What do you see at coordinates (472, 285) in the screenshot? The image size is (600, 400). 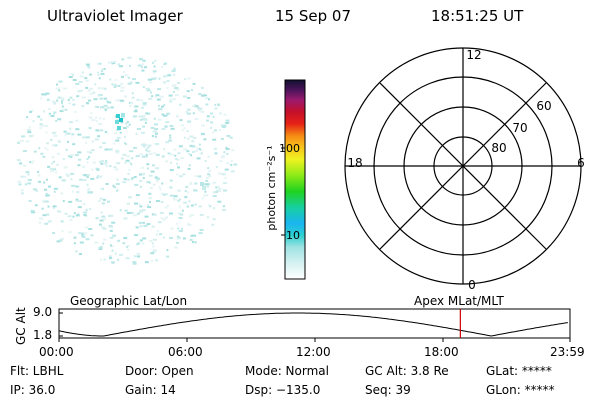 I see `polar-label-0: 0` at bounding box center [472, 285].